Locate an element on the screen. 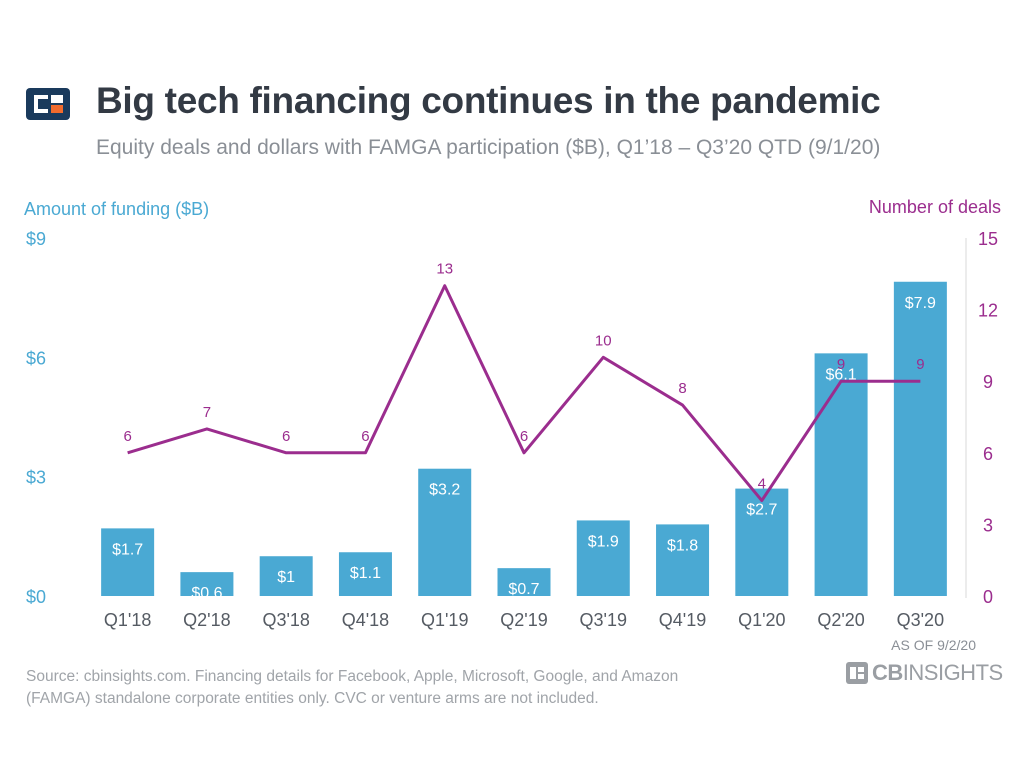 This screenshot has height=768, width=1024. x-axis-tick-label: Q3'20 is located at coordinates (920, 620).